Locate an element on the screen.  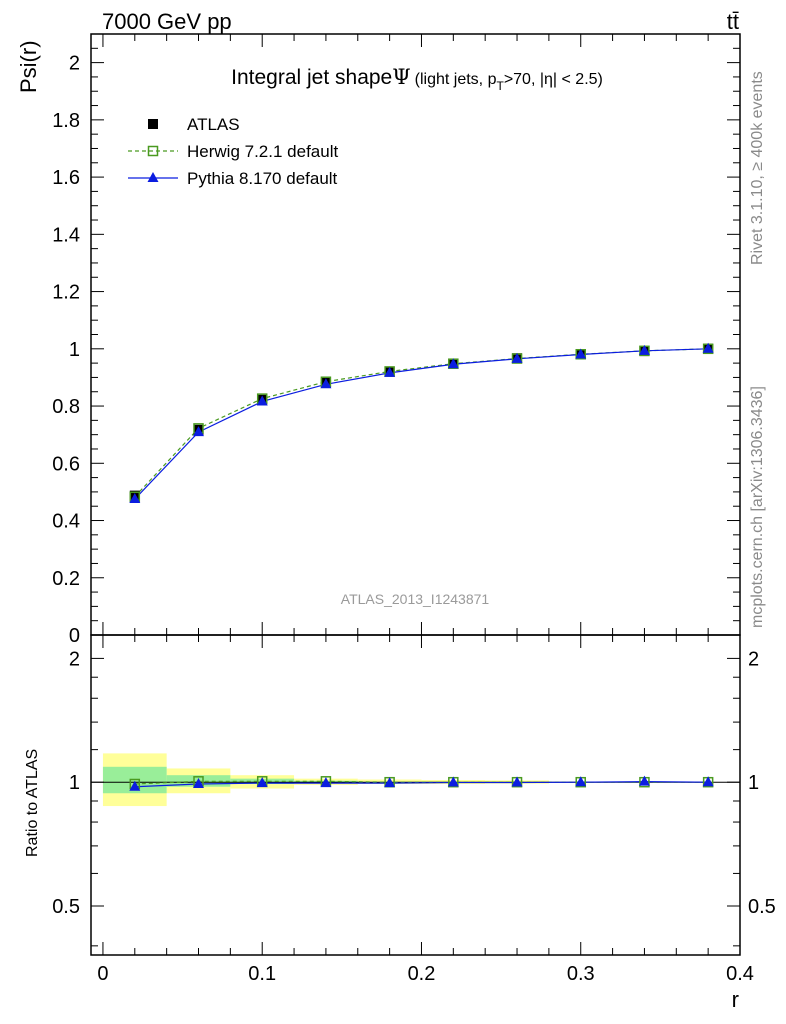
main-series is located at coordinates (421, 423).